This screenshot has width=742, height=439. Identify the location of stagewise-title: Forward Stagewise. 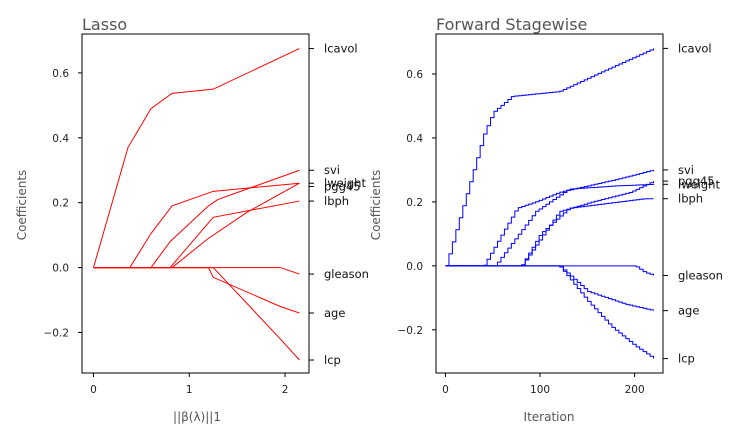
(511, 24).